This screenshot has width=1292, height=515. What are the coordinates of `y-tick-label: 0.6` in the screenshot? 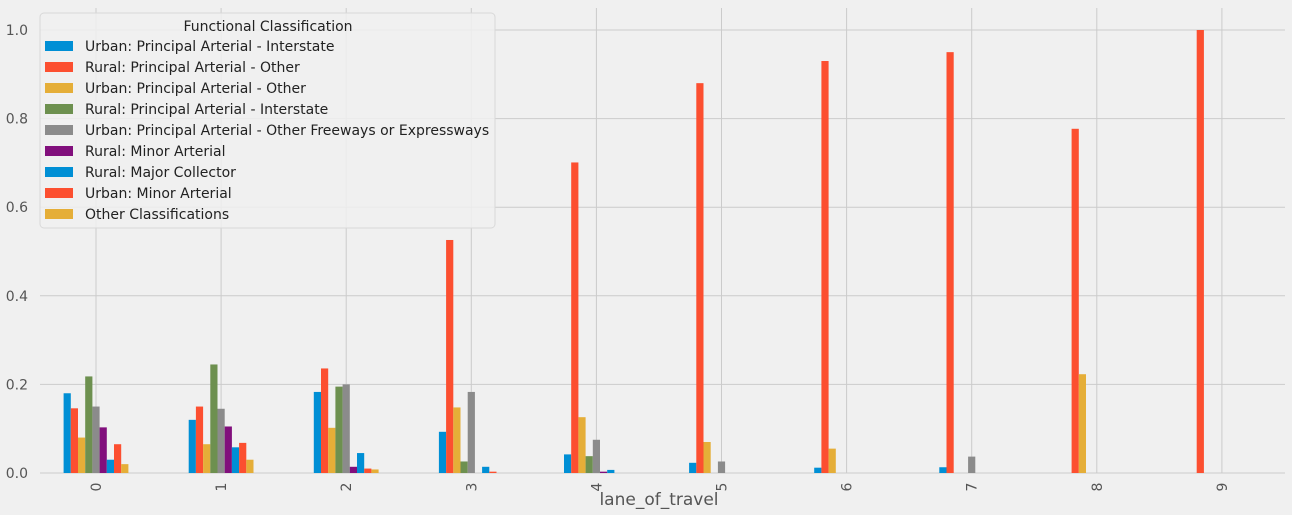 It's located at (17, 208).